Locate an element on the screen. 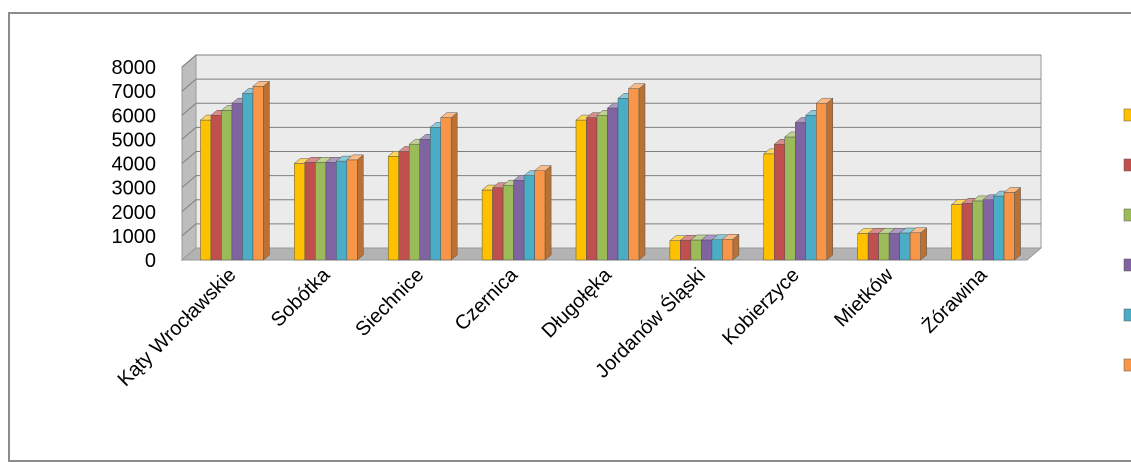 The width and height of the screenshot is (1131, 462). y-tick-label: 5000 is located at coordinates (134, 140).